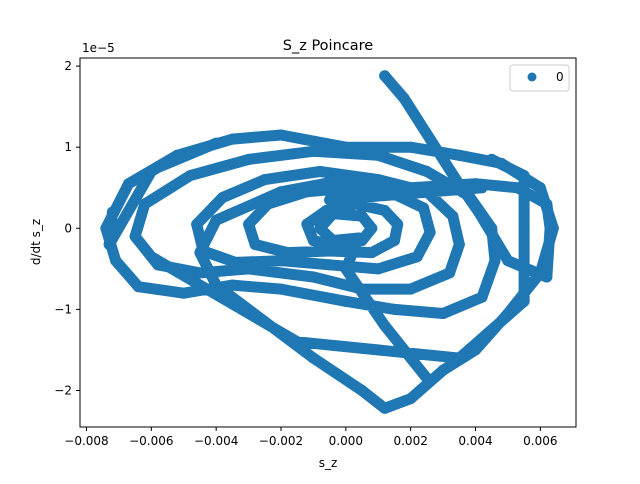 Image resolution: width=640 pixels, height=484 pixels. I want to click on x-tick-label: −0.006, so click(151, 441).